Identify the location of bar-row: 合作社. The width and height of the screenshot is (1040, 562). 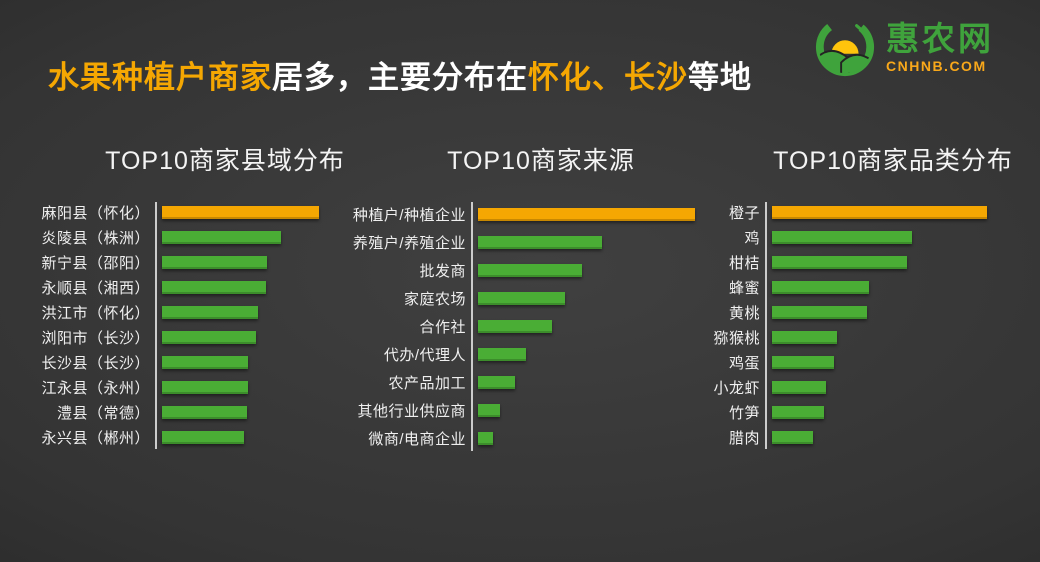
(517, 326).